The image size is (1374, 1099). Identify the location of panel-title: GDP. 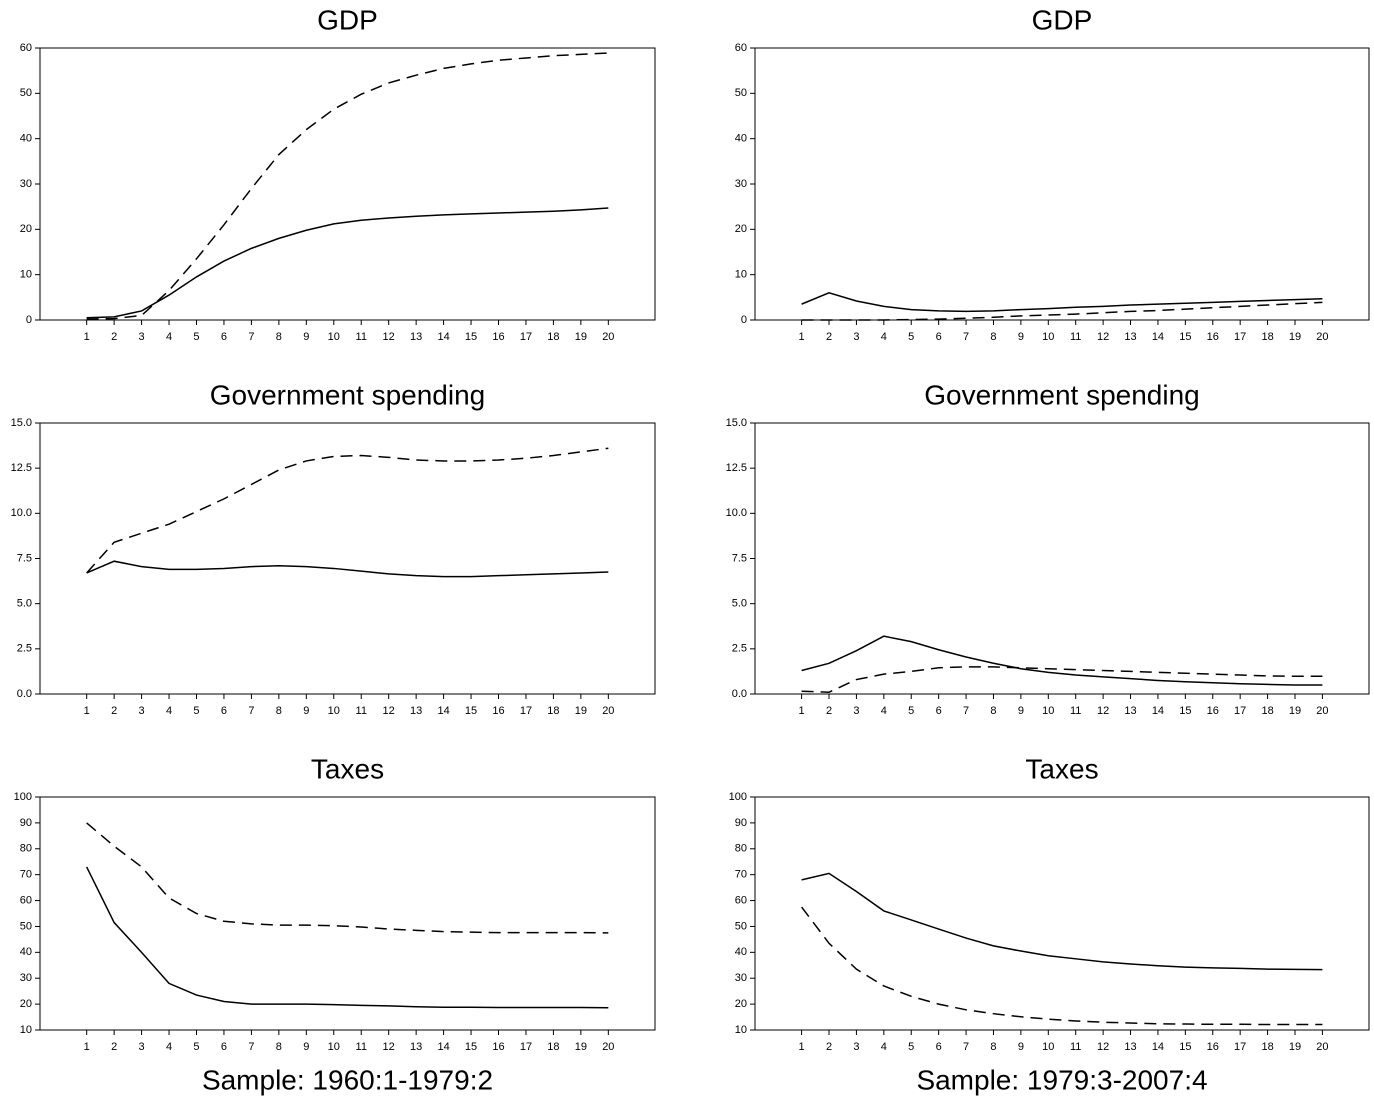
(347, 19).